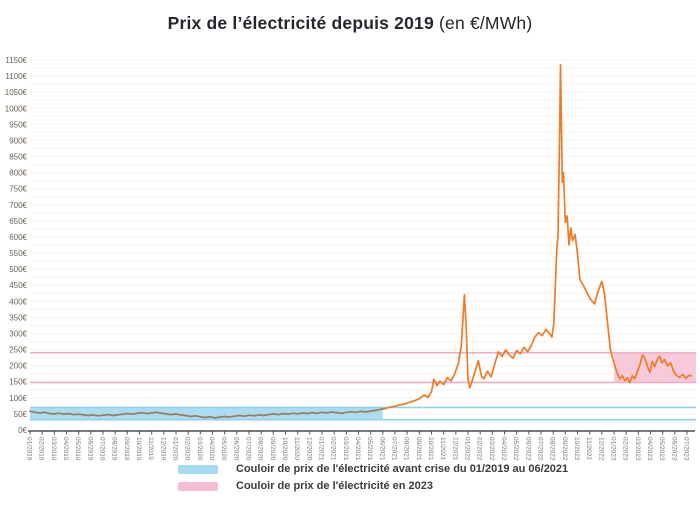  I want to click on x-tick-label: 12/2022, so click(600, 449).